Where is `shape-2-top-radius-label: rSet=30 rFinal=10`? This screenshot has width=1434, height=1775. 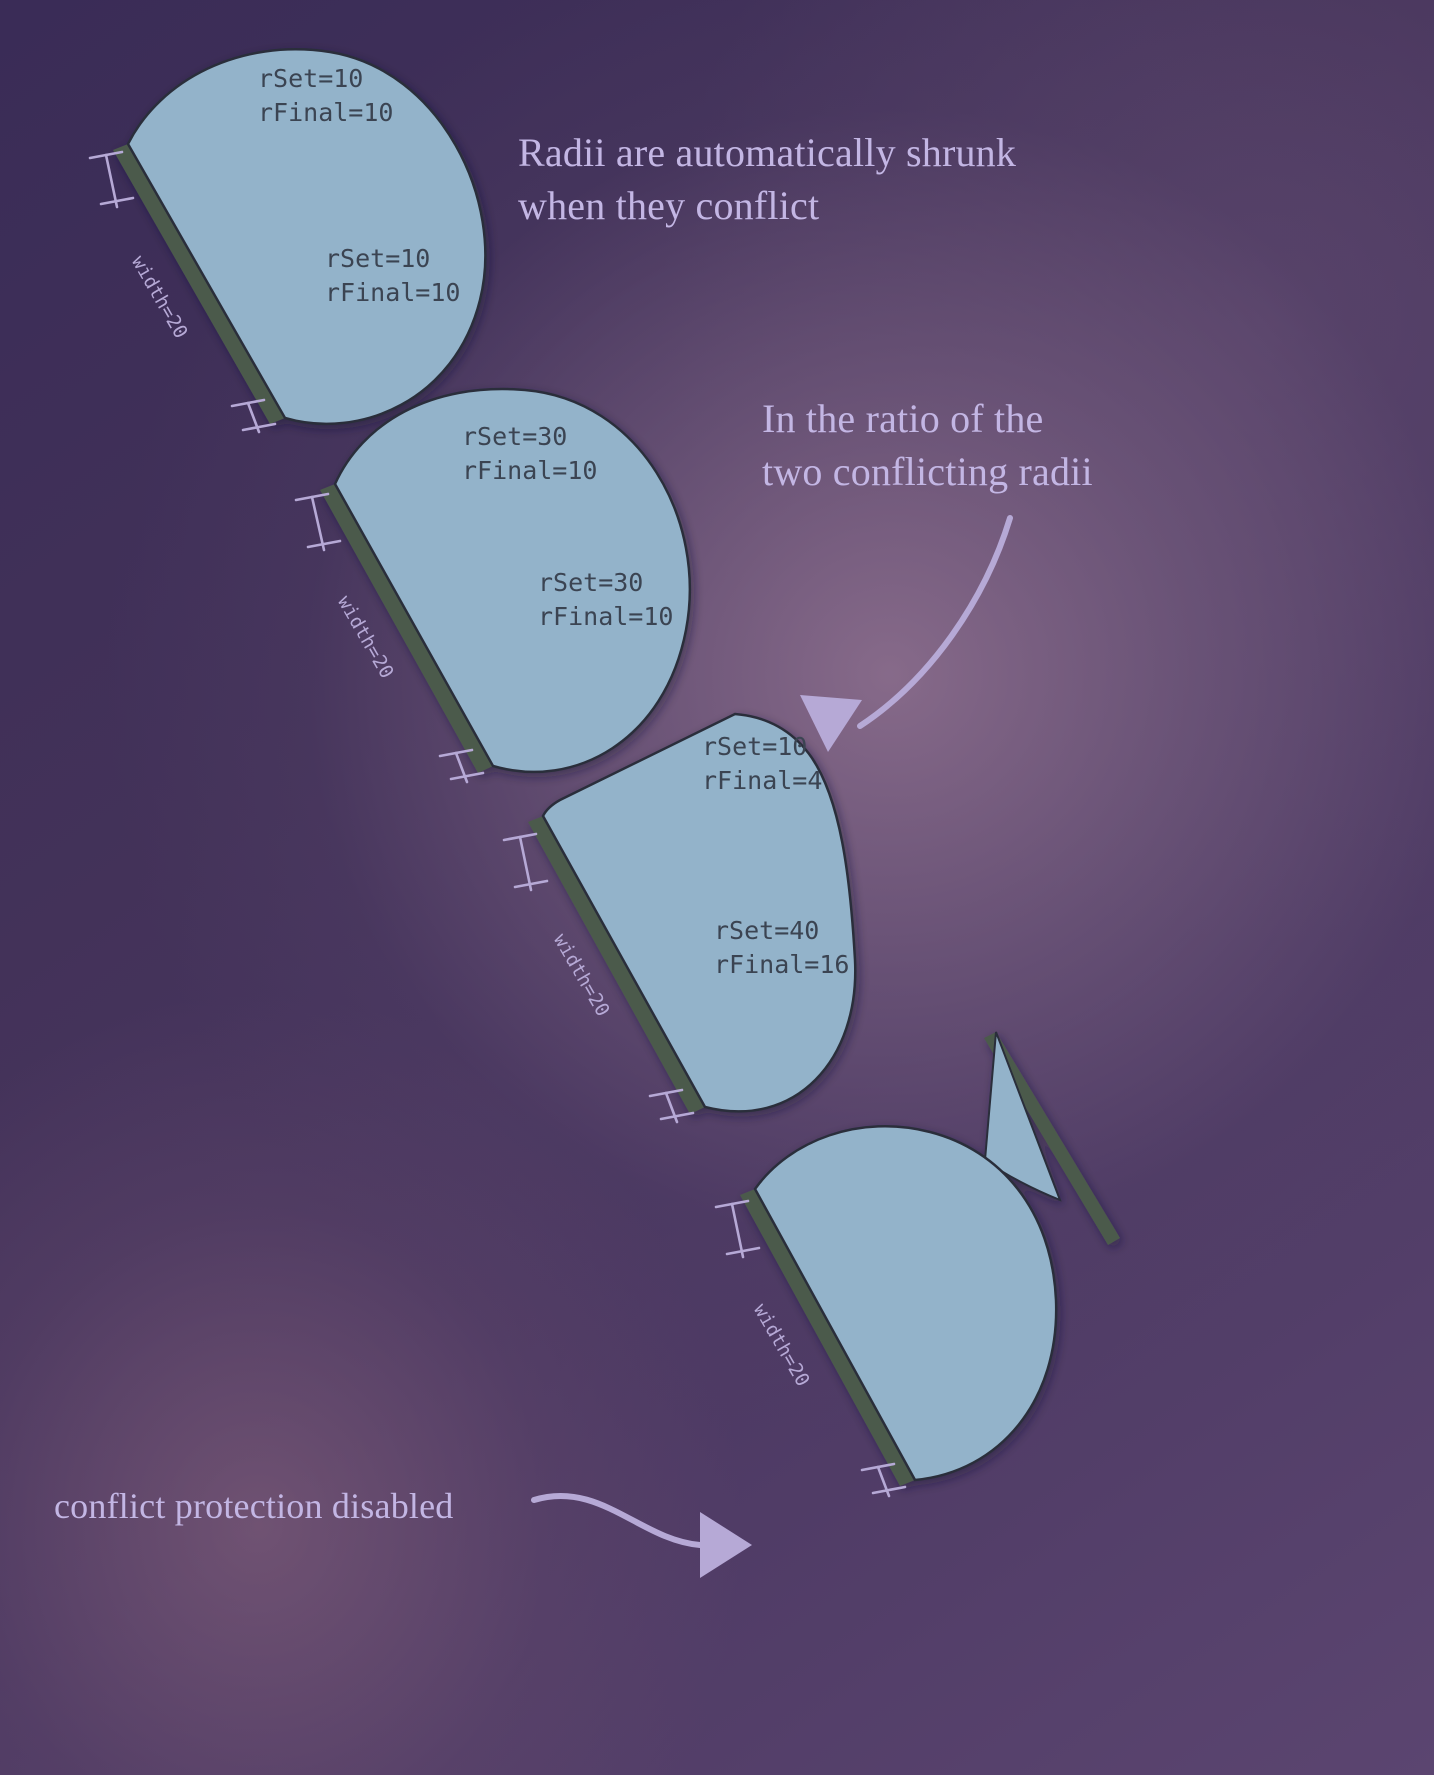 shape-2-top-radius-label: rSet=30 rFinal=10 is located at coordinates (530, 453).